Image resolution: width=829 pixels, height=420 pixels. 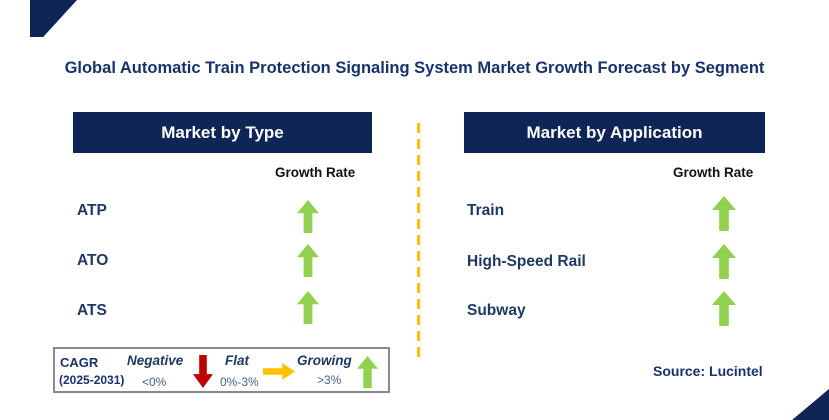 I want to click on legend-negative-value: <0%, so click(x=154, y=382).